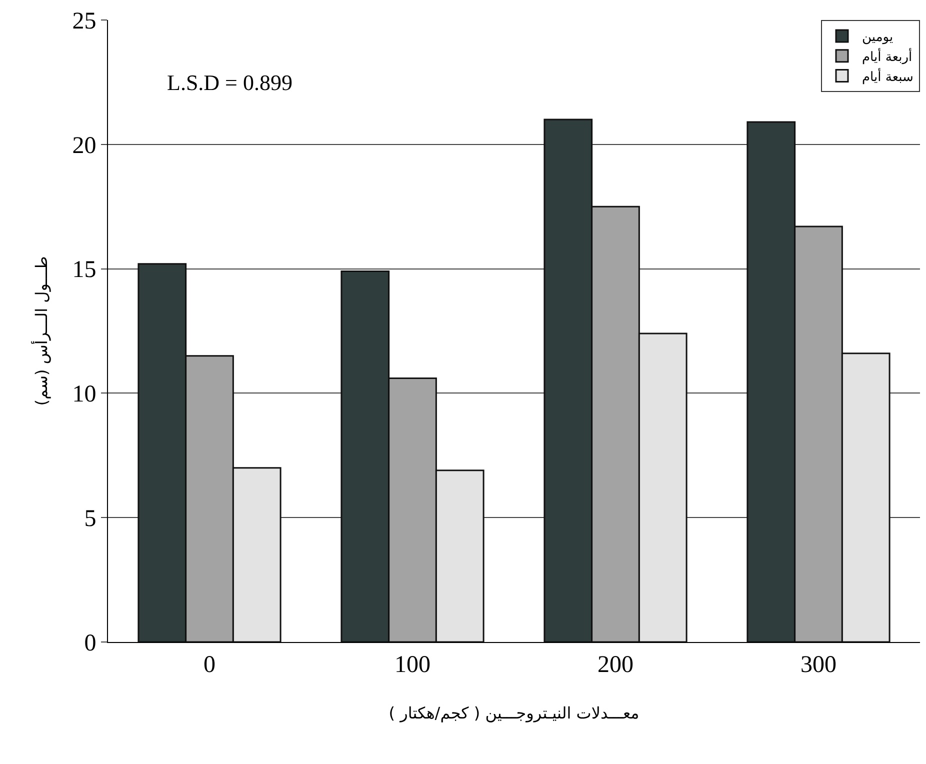  What do you see at coordinates (514, 713) in the screenshot?
I see `x-axis-title: معـــدلات النيـتروجـــين ( كجم/هكتار )` at bounding box center [514, 713].